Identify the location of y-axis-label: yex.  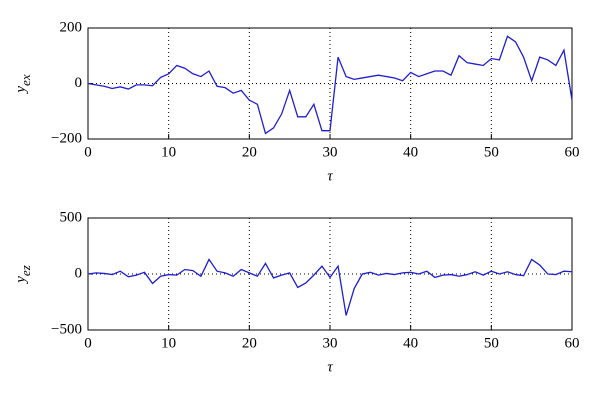
(23, 84).